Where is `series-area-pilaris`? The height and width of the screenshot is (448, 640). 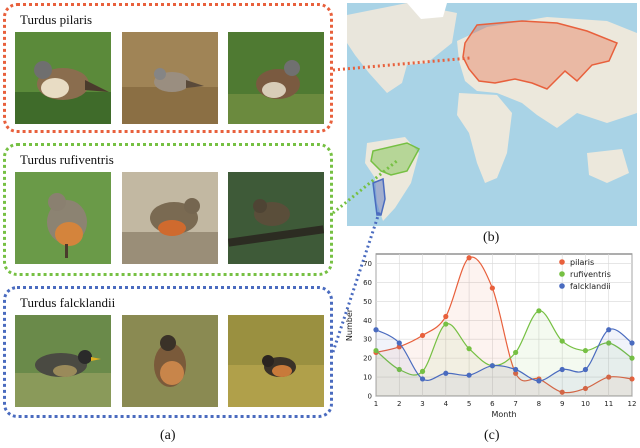
series-area-pilaris is located at coordinates (504, 326).